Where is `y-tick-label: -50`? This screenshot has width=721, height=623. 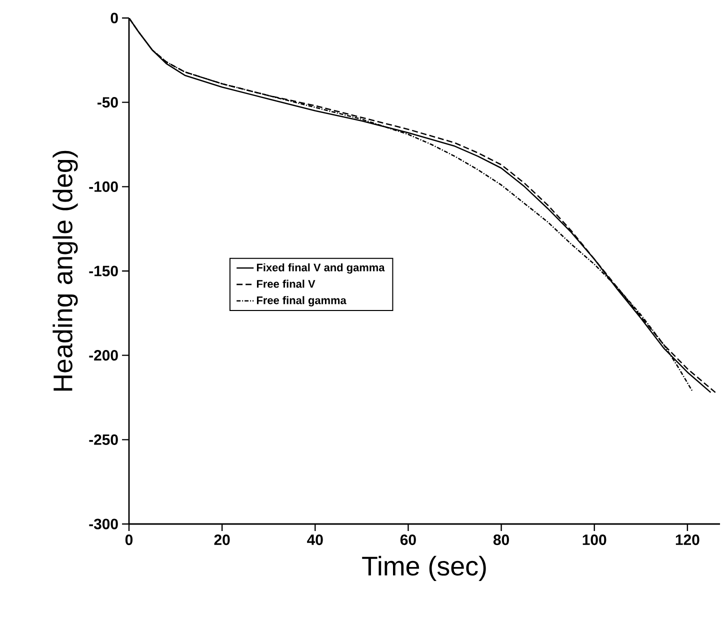 y-tick-label: -50 is located at coordinates (107, 102).